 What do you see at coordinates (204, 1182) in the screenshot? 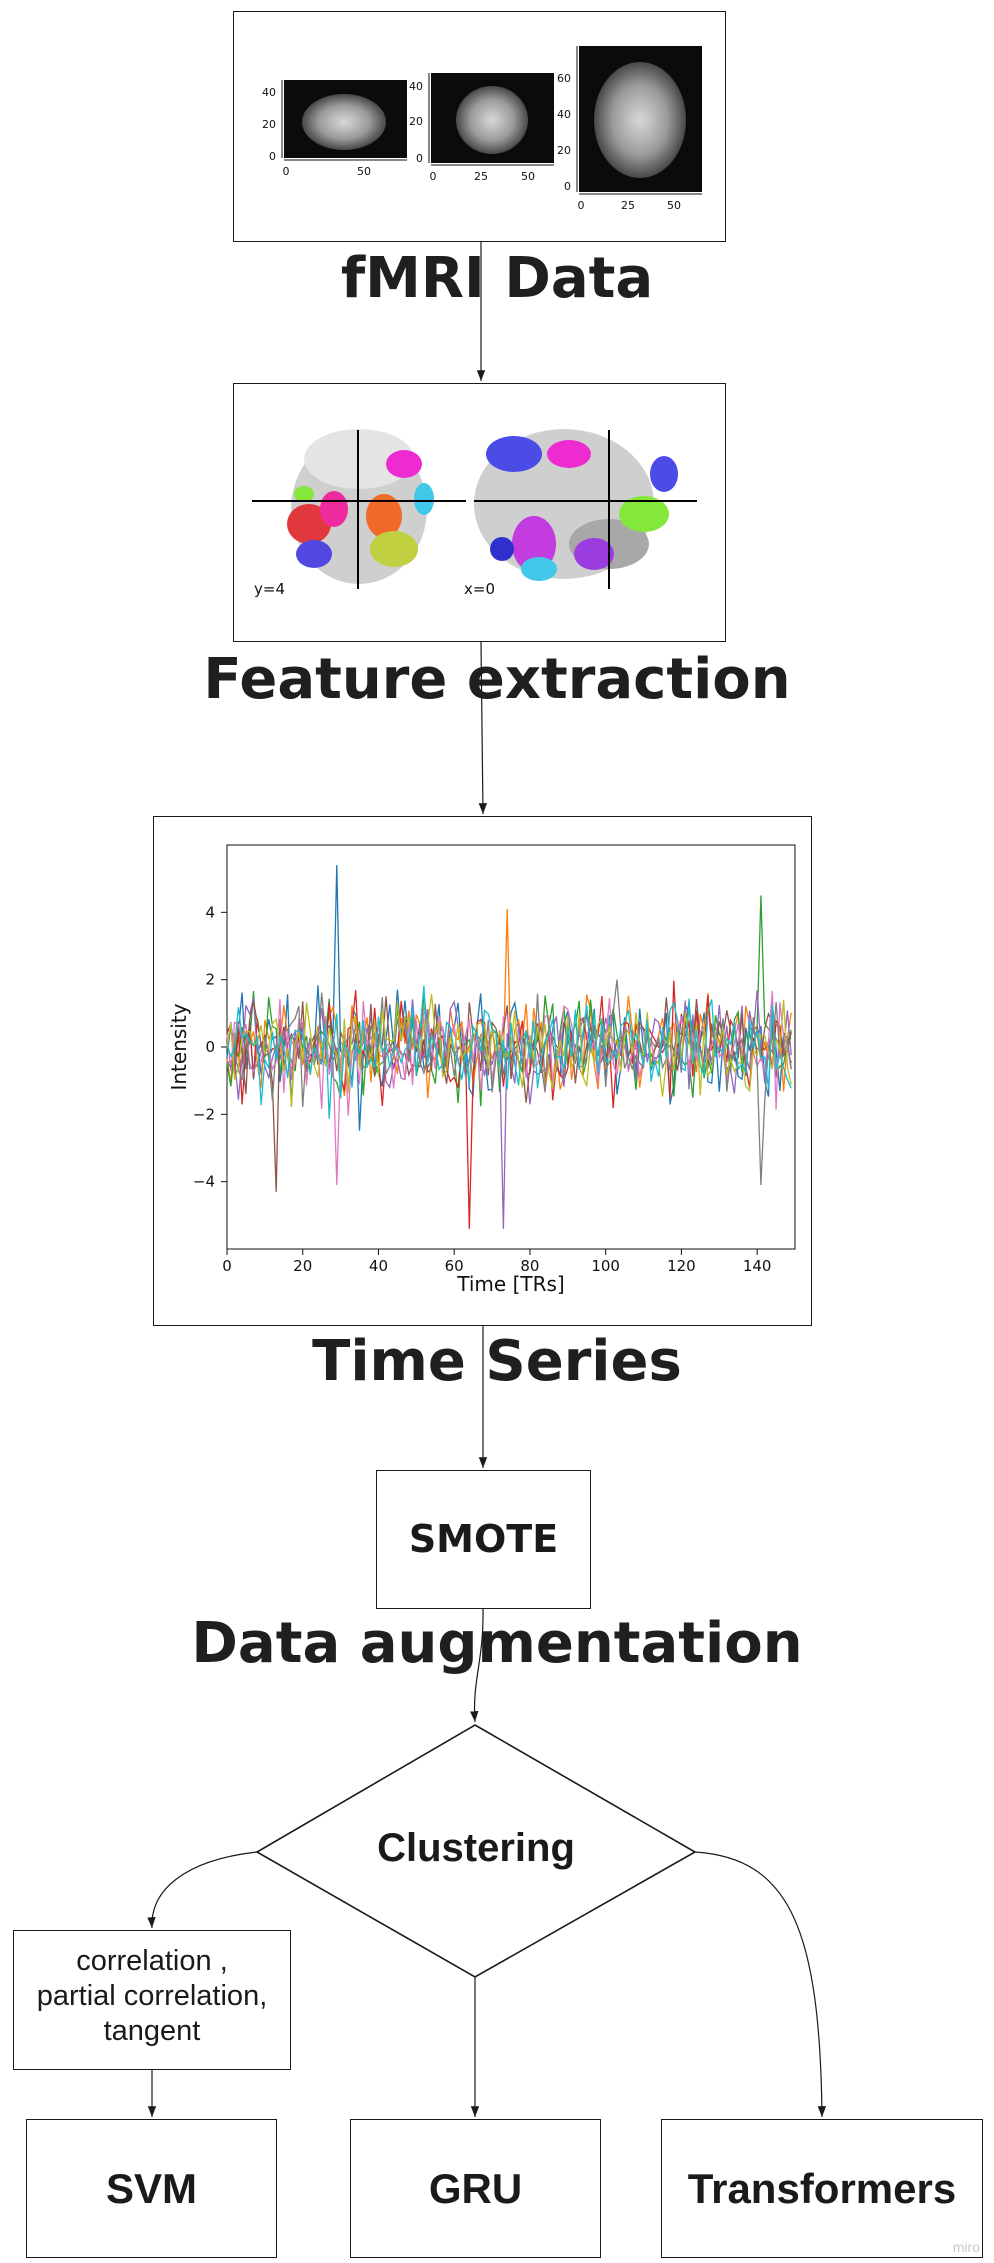
I see `y-tick-label: −4` at bounding box center [204, 1182].